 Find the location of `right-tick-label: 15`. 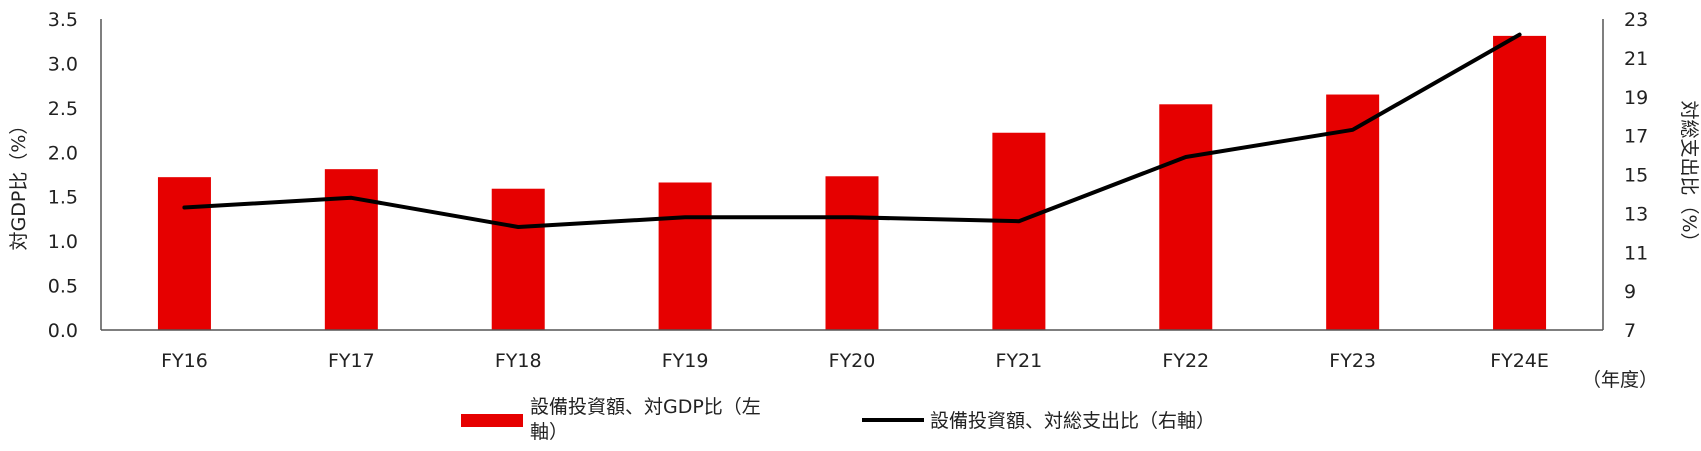

right-tick-label: 15 is located at coordinates (1636, 176).